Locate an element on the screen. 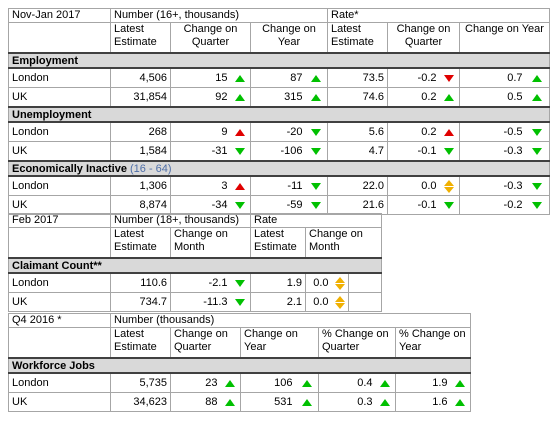 This screenshot has width=560, height=430. table-row: UK 31,854 92 315 74.6 0.2 0.5 is located at coordinates (279, 97).